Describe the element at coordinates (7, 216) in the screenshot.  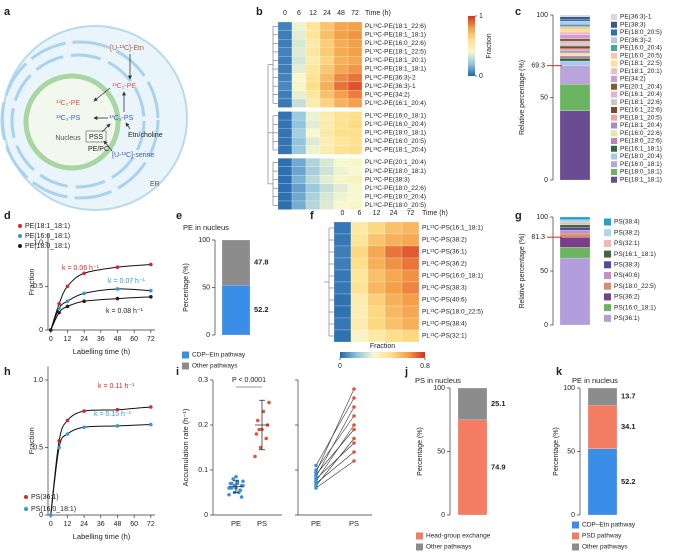
I see `panel-label: d` at that location.